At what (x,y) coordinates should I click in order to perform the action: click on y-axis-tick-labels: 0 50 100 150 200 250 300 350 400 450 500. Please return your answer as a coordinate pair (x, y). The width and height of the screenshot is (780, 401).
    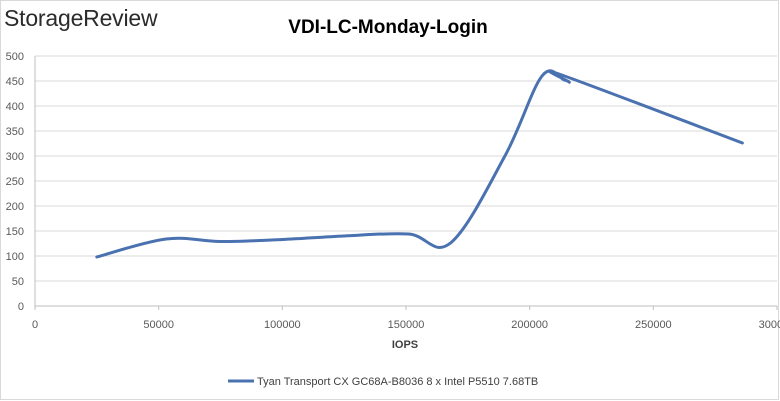
    Looking at the image, I should click on (15, 182).